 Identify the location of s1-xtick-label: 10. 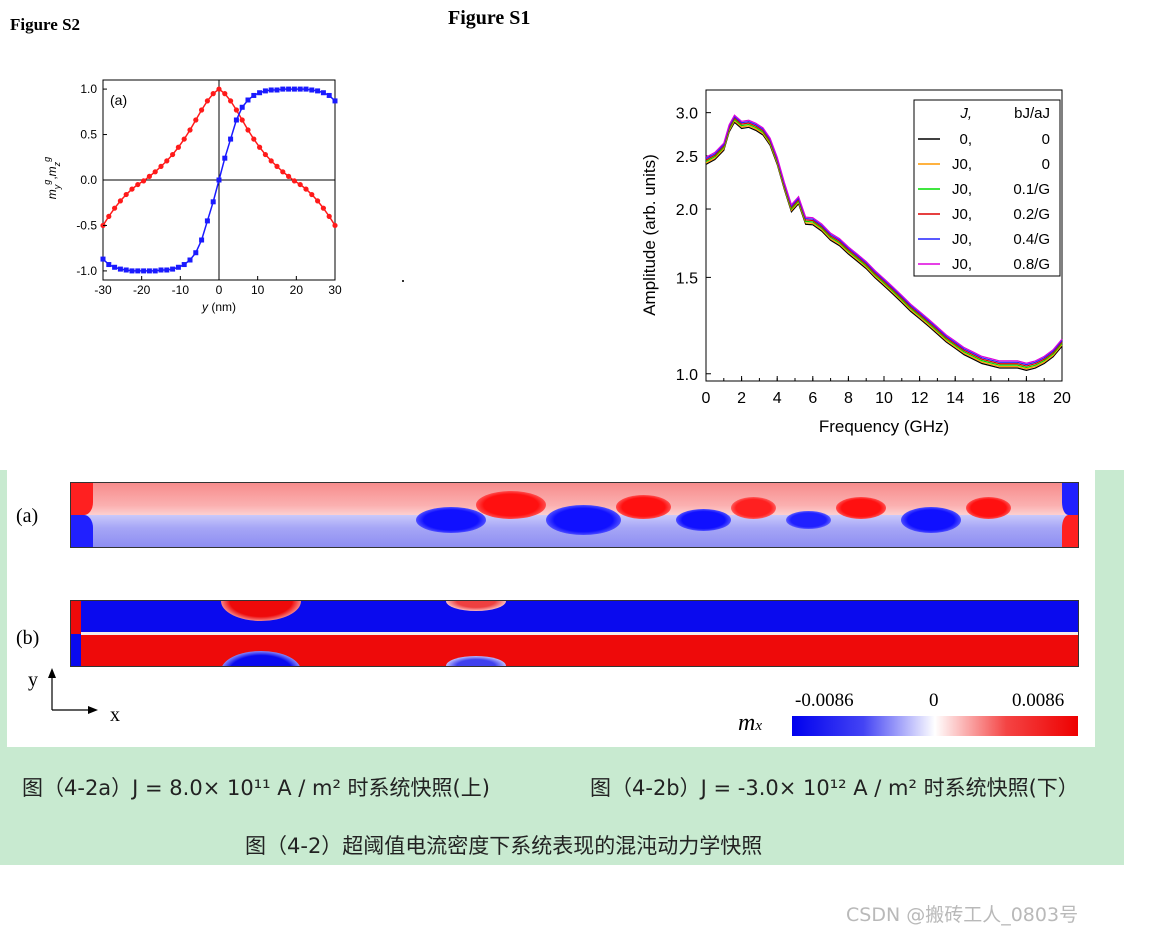
(884, 398).